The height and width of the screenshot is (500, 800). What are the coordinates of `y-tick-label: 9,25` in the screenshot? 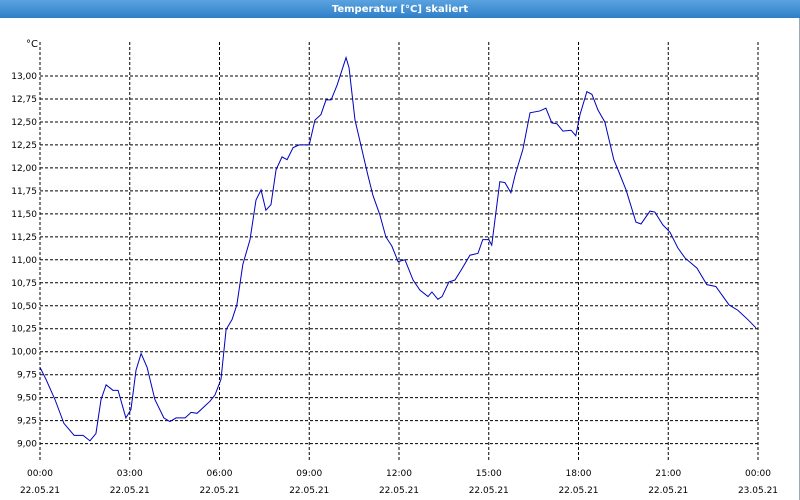 It's located at (27, 422).